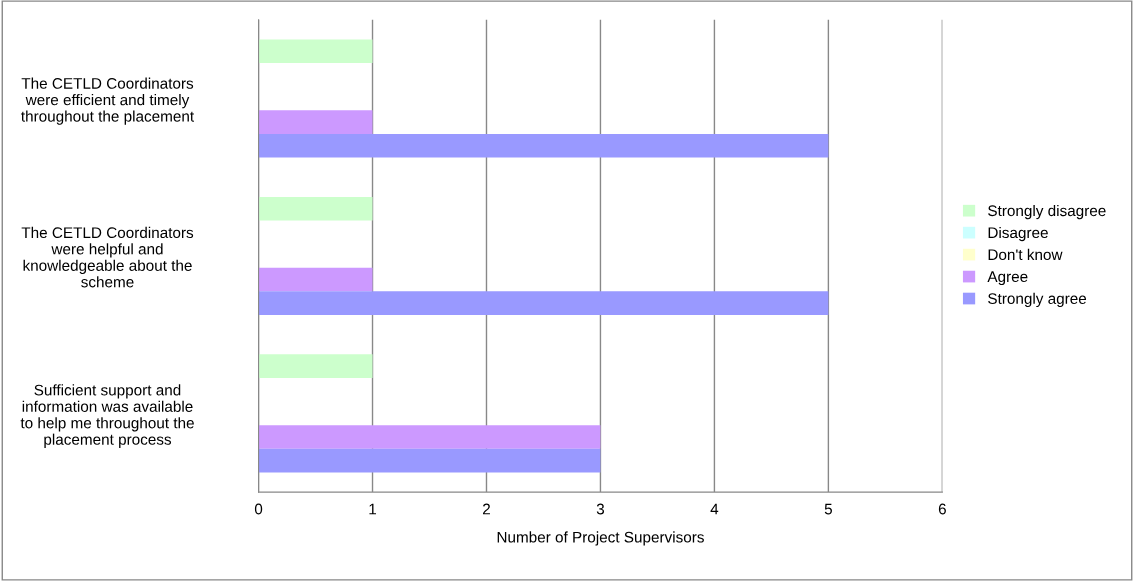 Image resolution: width=1134 pixels, height=581 pixels. I want to click on x-tick-label: 0, so click(258, 509).